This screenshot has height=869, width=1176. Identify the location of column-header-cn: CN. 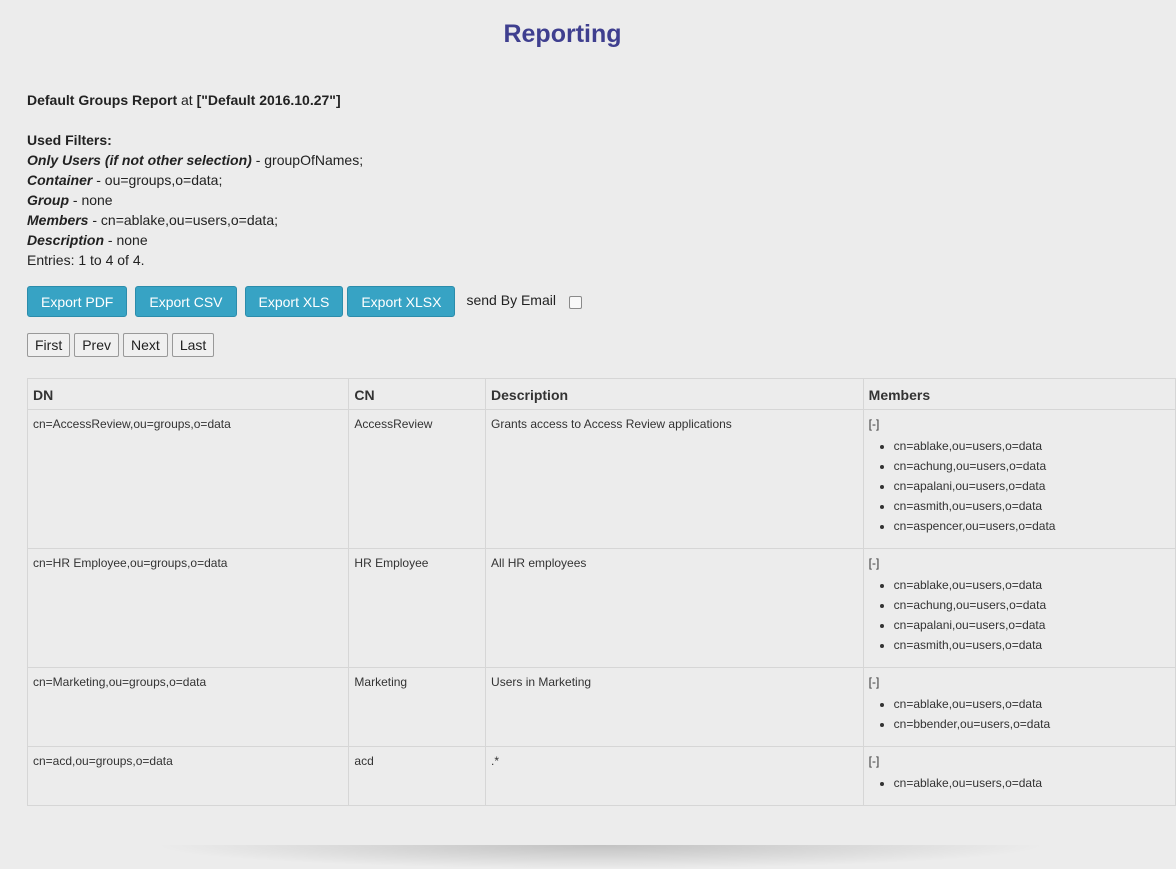
(417, 394).